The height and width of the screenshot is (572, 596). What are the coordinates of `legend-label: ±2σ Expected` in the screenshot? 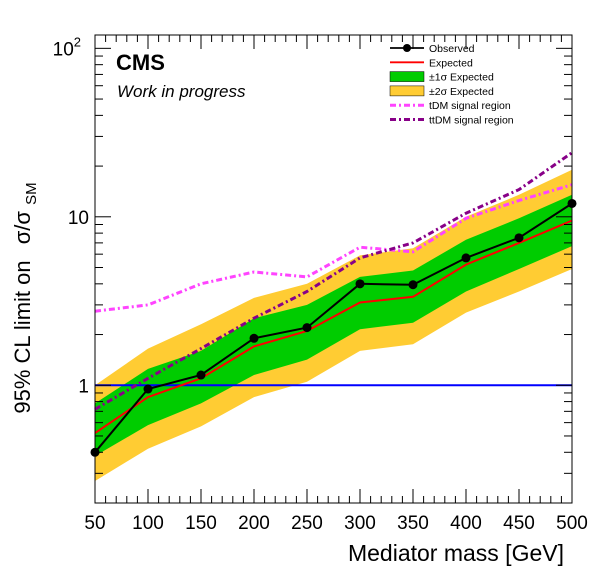 It's located at (461, 92).